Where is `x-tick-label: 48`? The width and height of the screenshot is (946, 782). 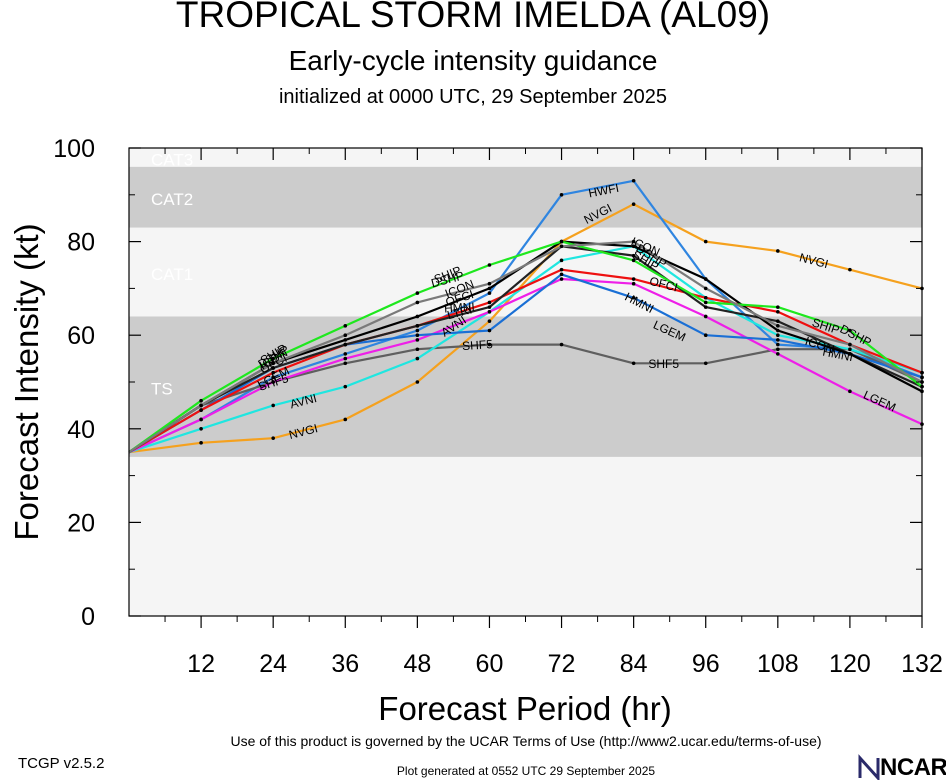
x-tick-label: 48 is located at coordinates (417, 664).